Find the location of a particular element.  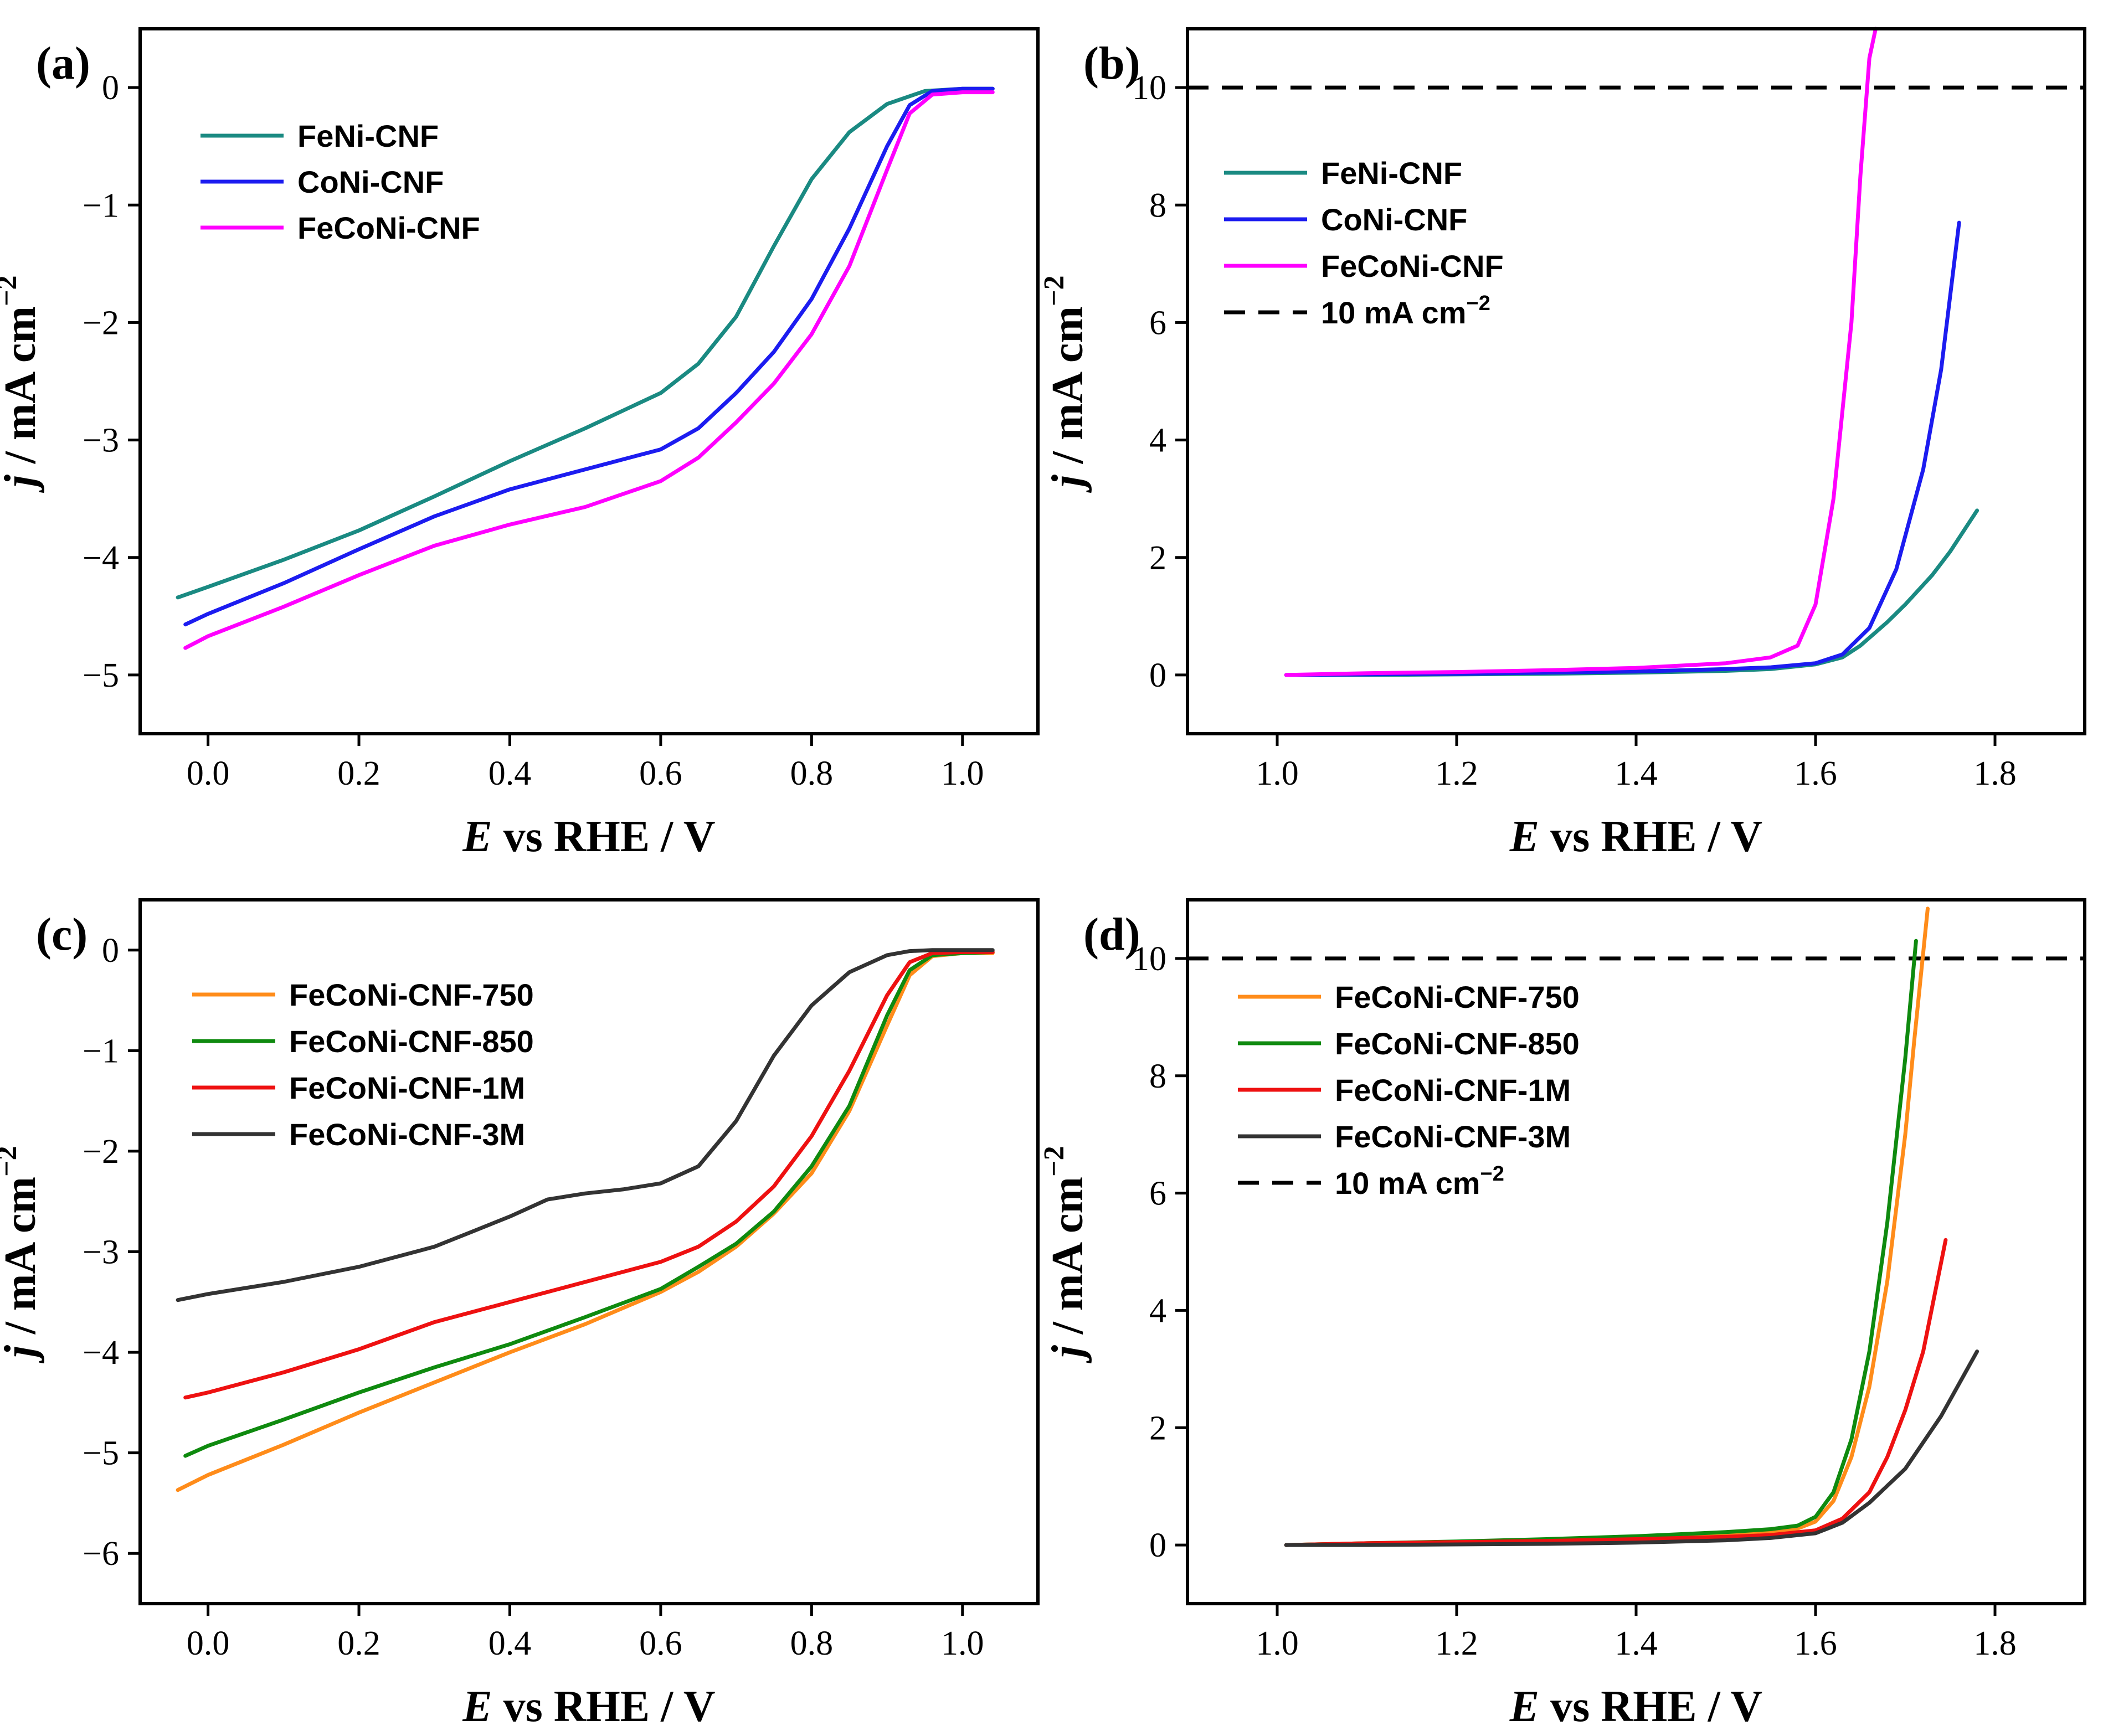

panel-label: (b) is located at coordinates (1111, 63).